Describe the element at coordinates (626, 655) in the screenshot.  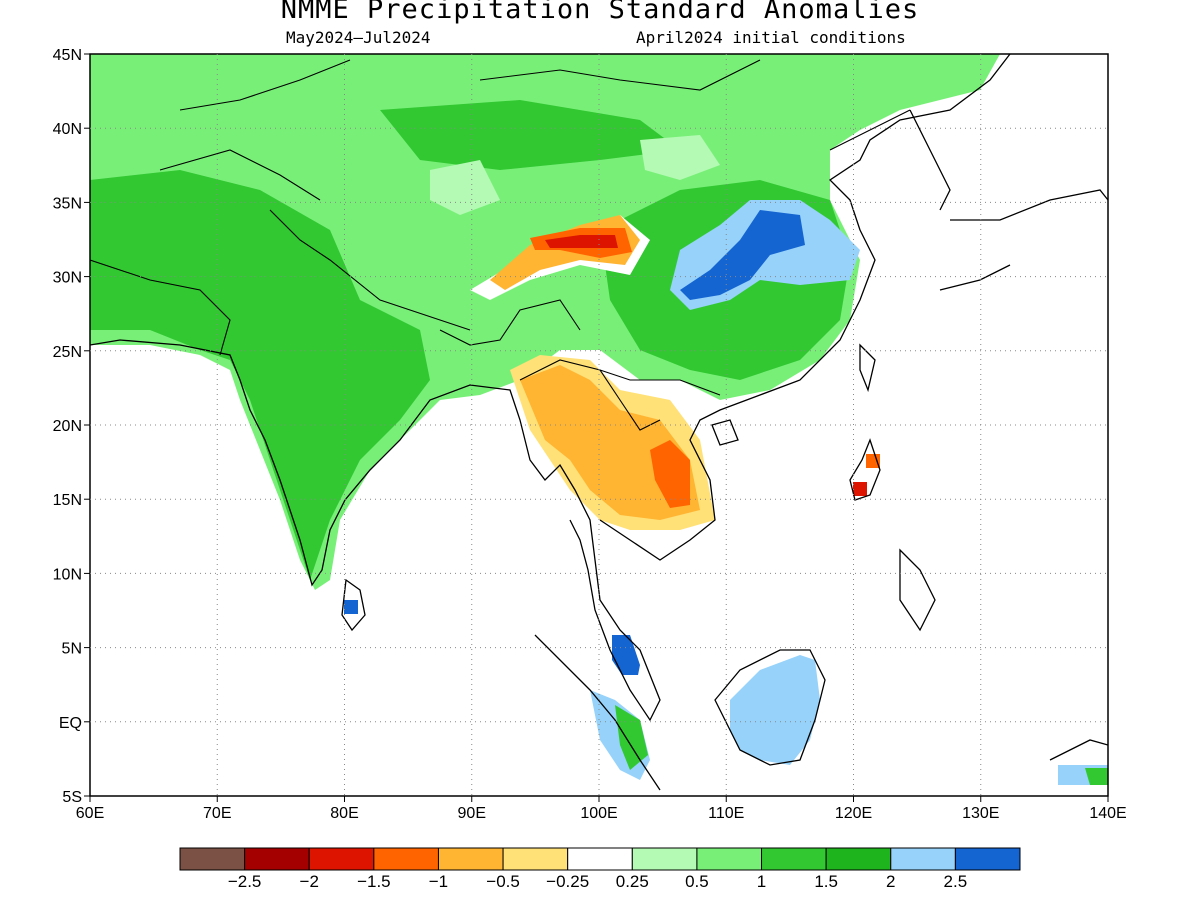
I see `malaya-positive` at that location.